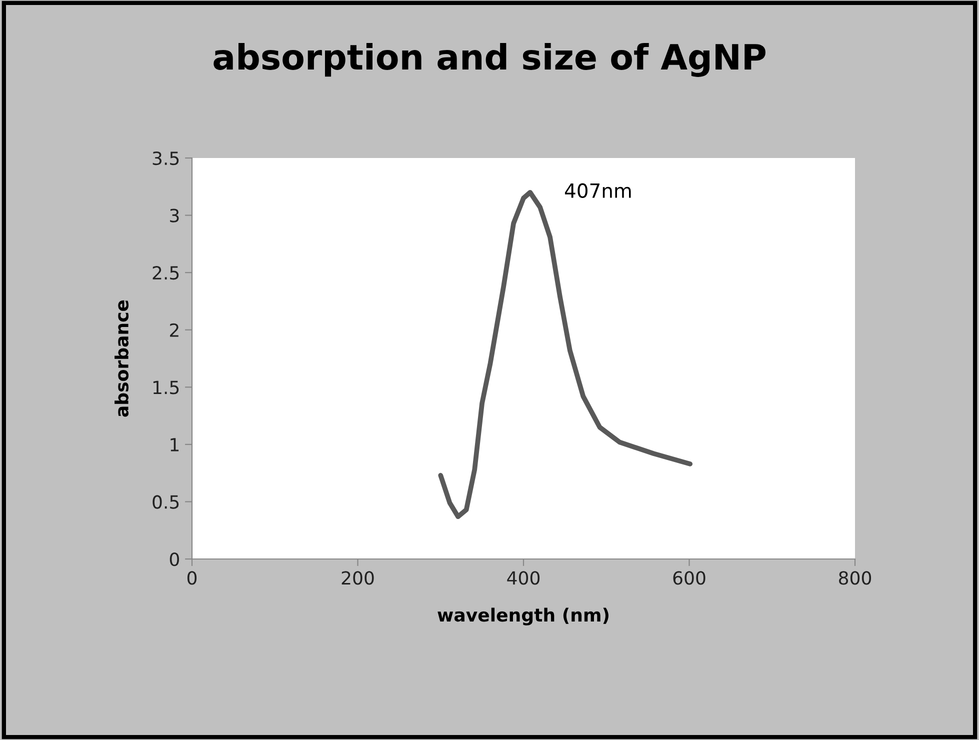 The width and height of the screenshot is (979, 740). Describe the element at coordinates (192, 578) in the screenshot. I see `x-tick-label: 0` at that location.